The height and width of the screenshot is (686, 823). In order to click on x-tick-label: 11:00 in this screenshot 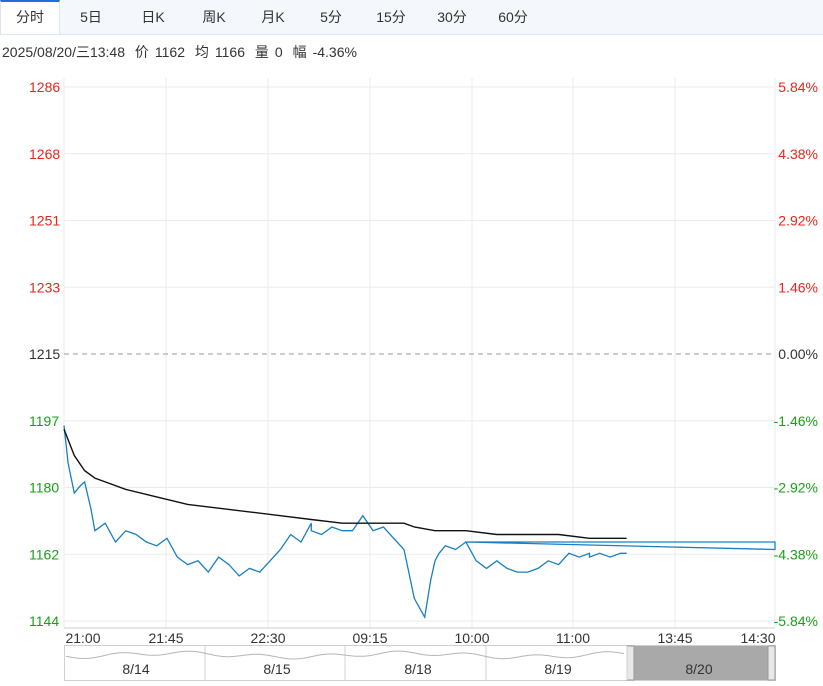, I will do `click(573, 638)`.